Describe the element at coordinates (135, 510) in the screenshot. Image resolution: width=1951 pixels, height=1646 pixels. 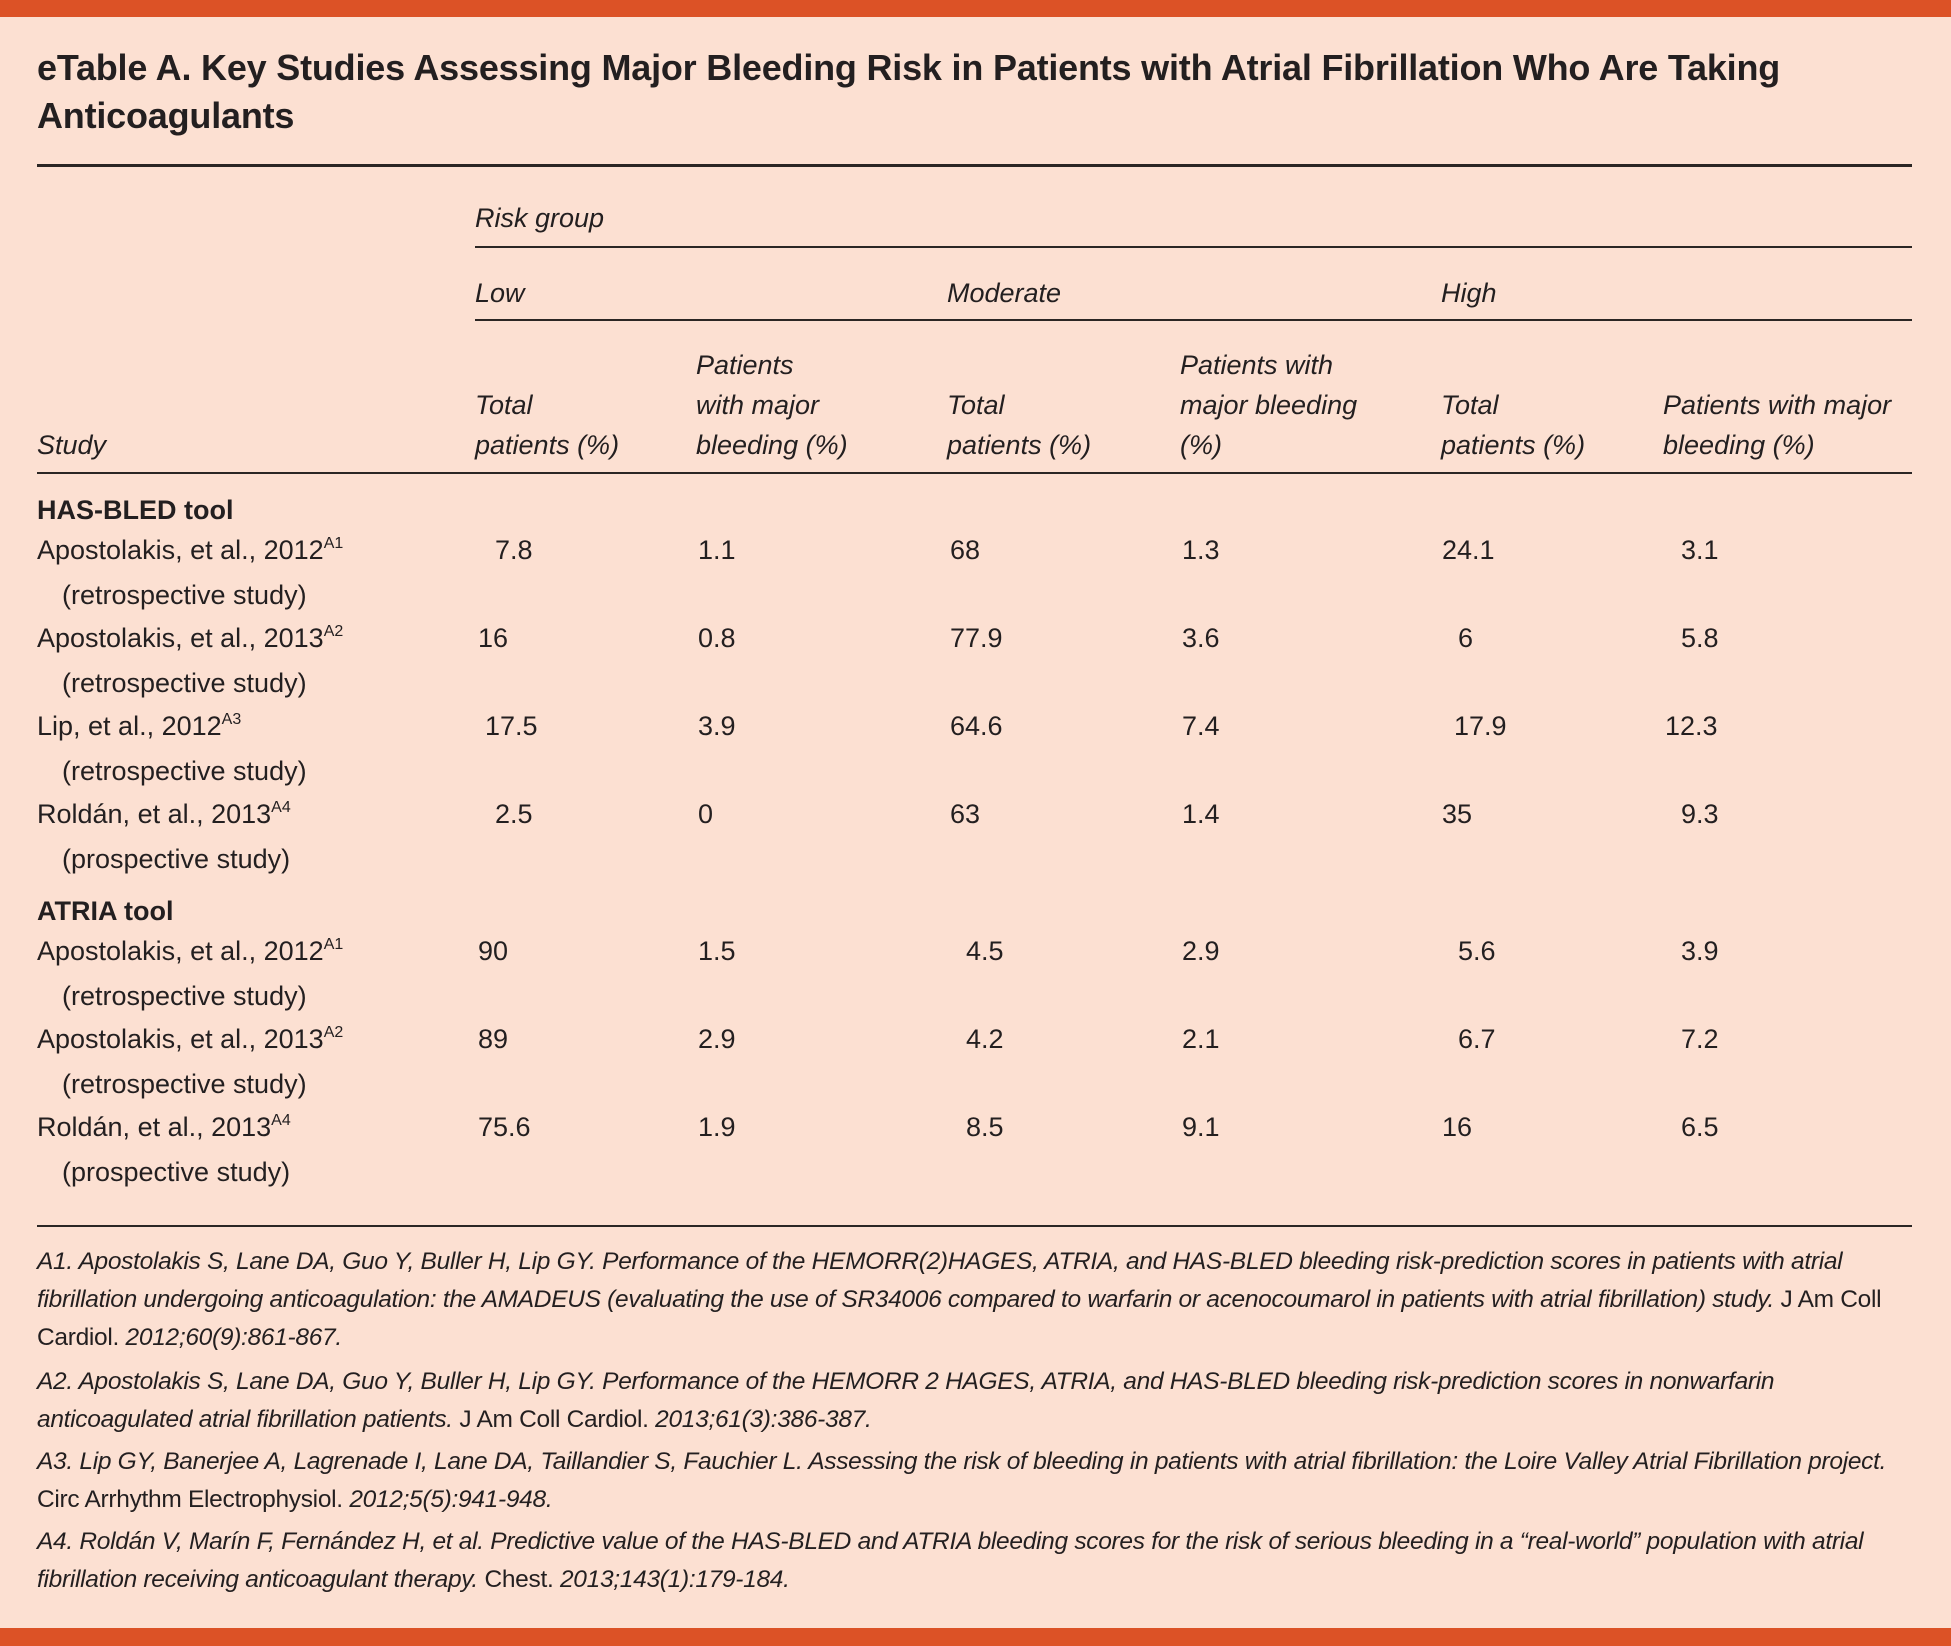
I see `section-heading: HAS-BLED tool` at that location.